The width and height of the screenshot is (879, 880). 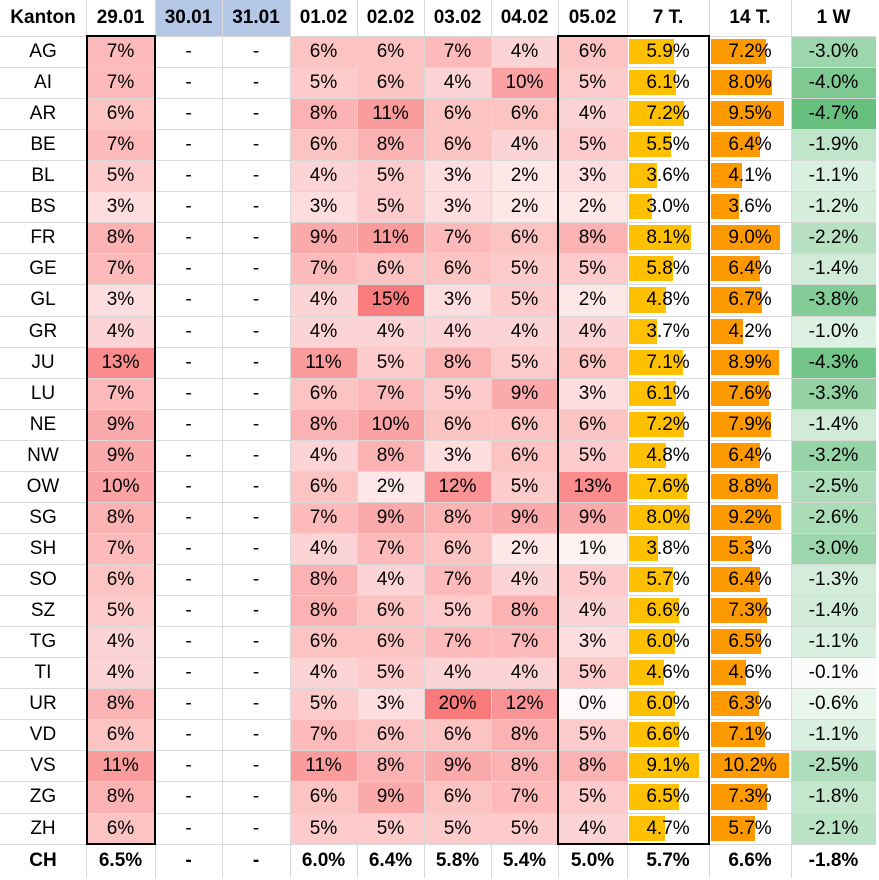 What do you see at coordinates (524, 455) in the screenshot?
I see `row-nw-04-02: 6%` at bounding box center [524, 455].